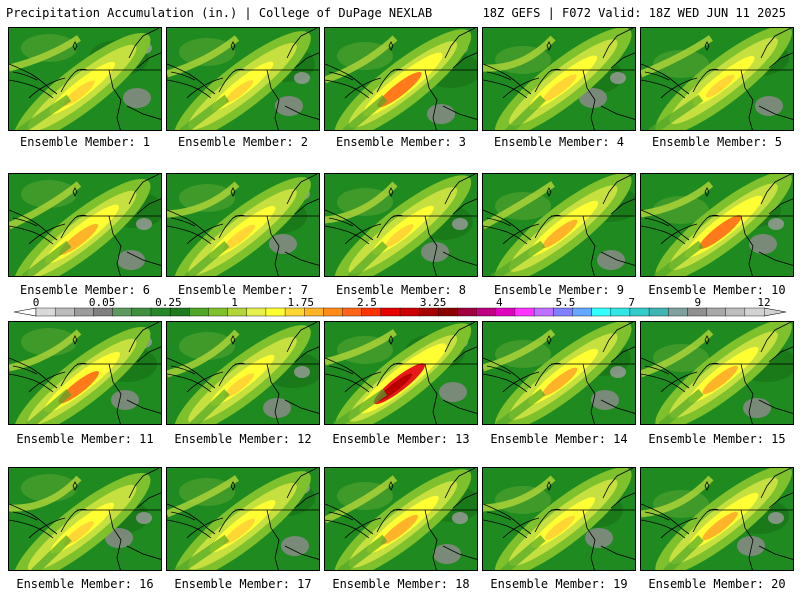 Image resolution: width=800 pixels, height=600 pixels. Describe the element at coordinates (85, 584) in the screenshot. I see `ensemble-label-16: Ensemble Member: 16` at that location.